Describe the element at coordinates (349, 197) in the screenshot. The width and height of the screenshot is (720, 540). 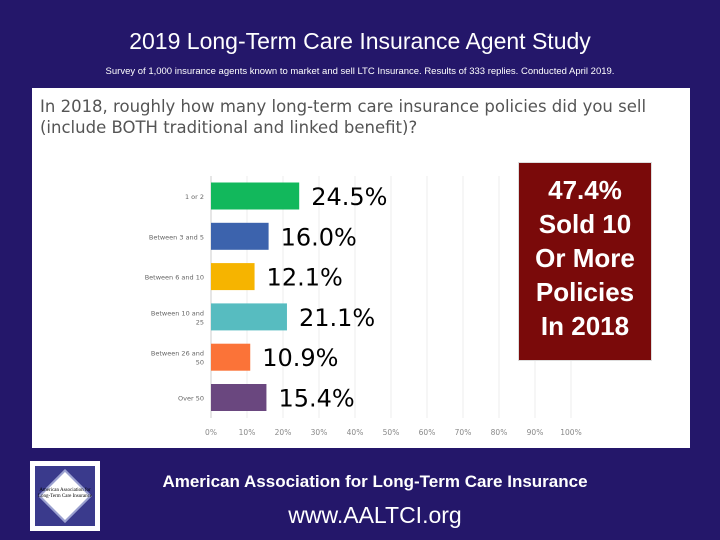
I see `data-label: 24.5%` at that location.